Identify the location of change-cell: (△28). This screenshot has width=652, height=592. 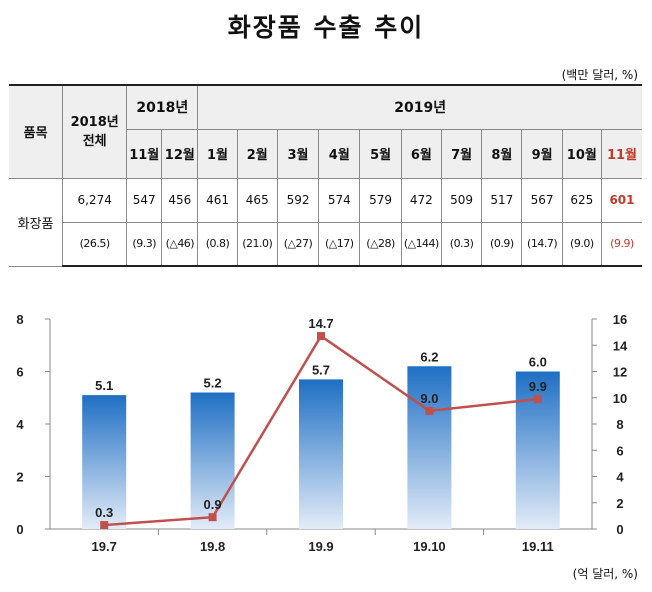
(380, 244).